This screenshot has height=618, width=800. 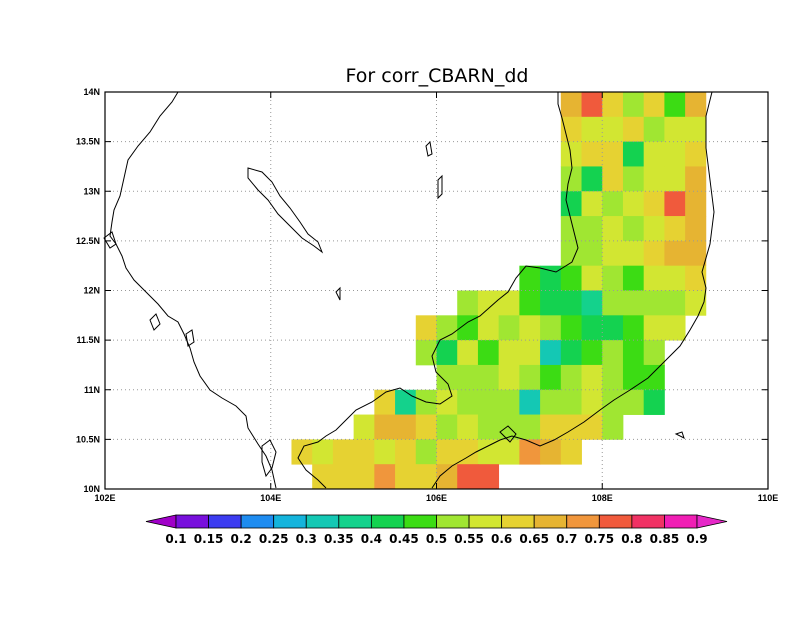 I want to click on tick-label-lat: 10N, so click(x=91, y=489).